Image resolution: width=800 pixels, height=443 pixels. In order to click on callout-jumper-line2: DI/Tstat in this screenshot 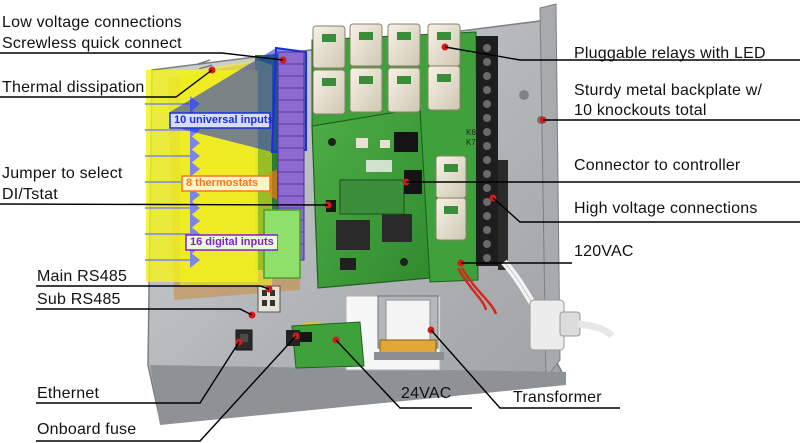, I will do `click(30, 194)`.